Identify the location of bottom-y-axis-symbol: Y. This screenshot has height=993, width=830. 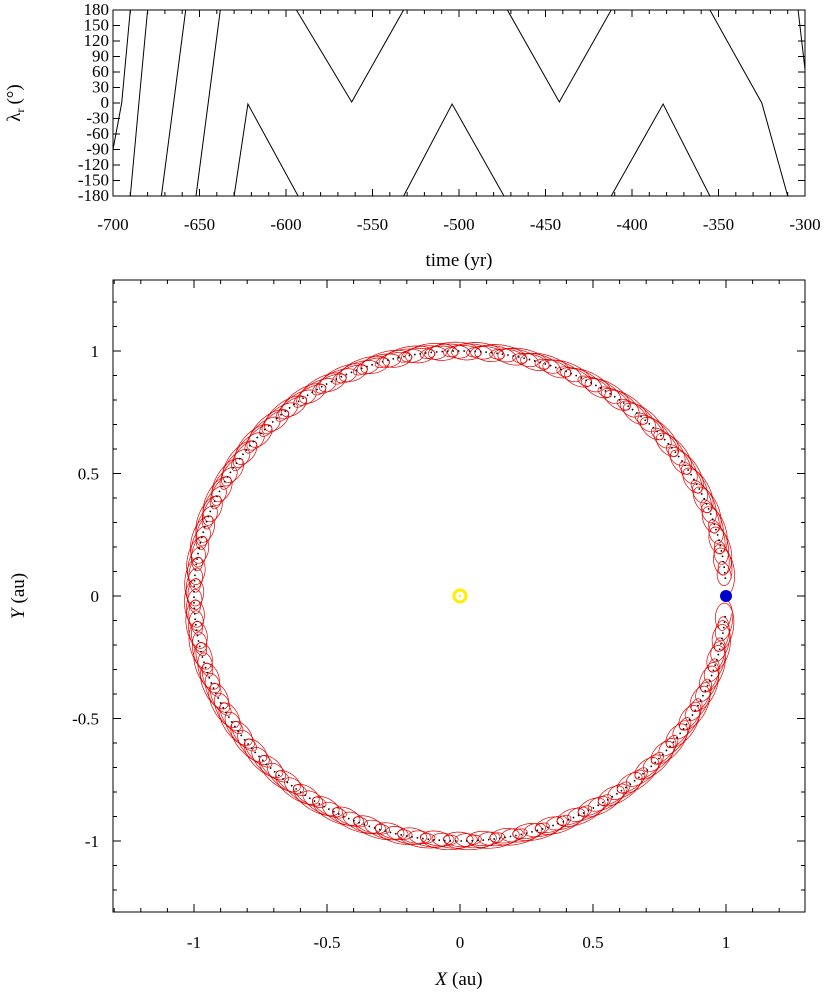
(18, 612).